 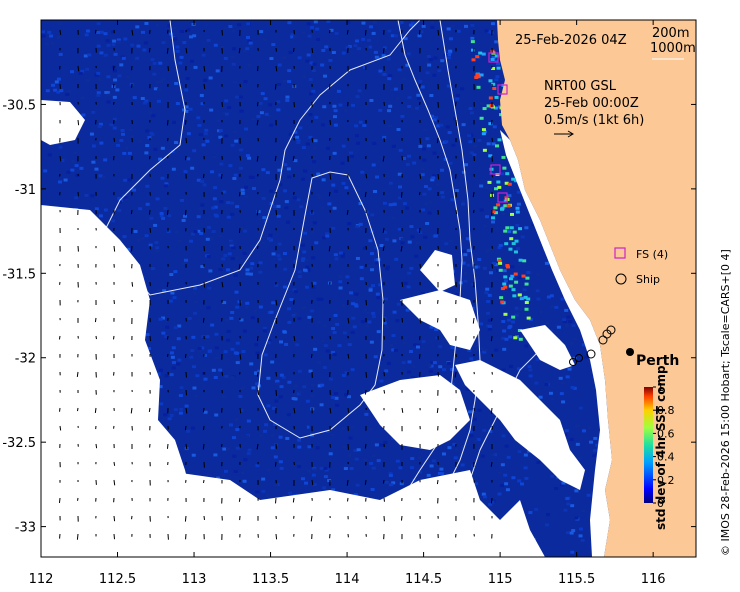 I want to click on colorbar-tick-label: 0, so click(x=660, y=503).